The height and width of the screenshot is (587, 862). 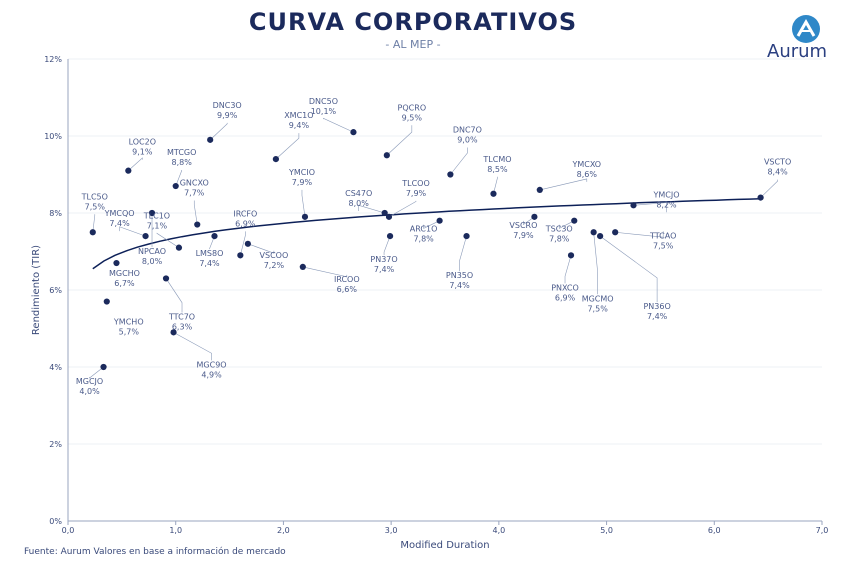 I want to click on point-label-name: MGCMO, so click(x=598, y=298).